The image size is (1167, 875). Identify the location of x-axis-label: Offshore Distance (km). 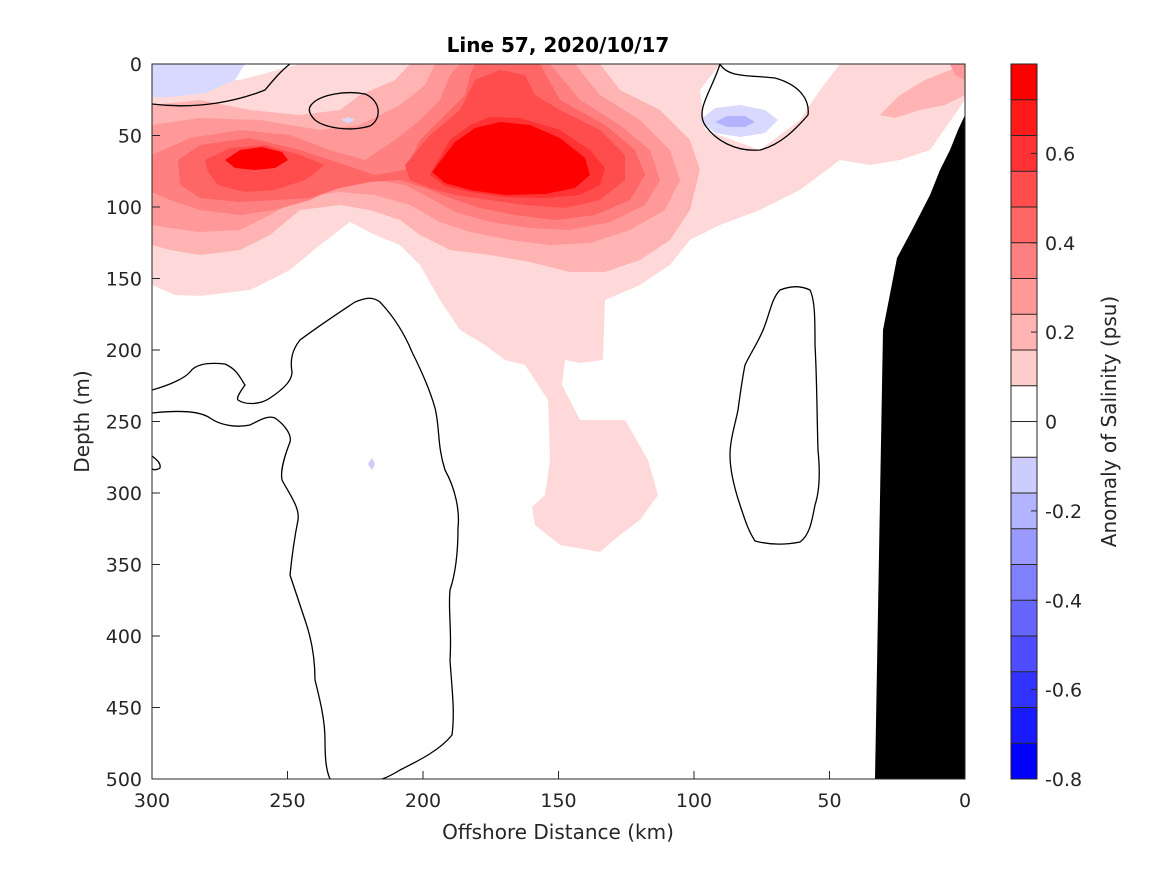
(558, 832).